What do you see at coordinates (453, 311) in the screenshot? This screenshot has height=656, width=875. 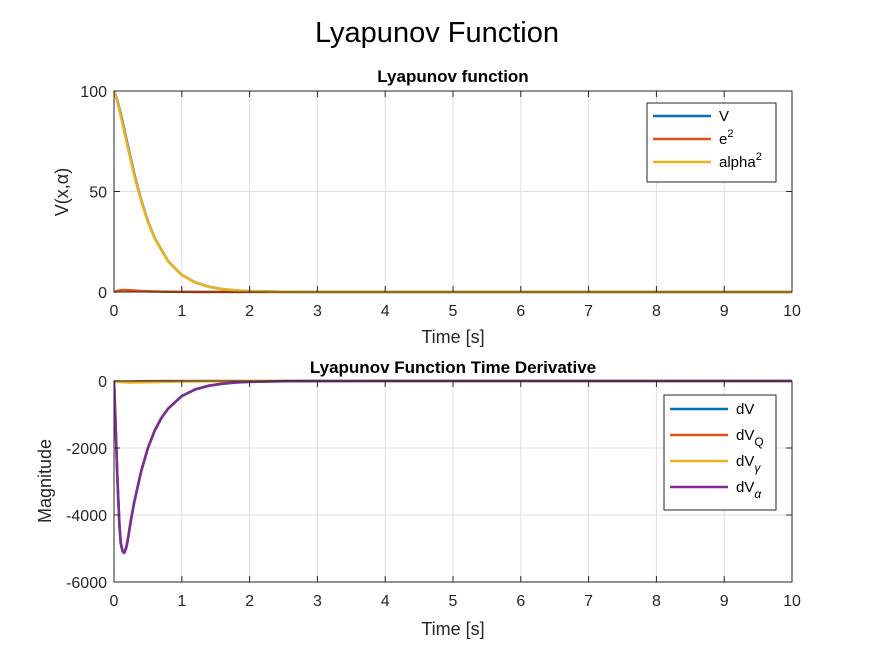 I see `top-x-tick-label: 5` at bounding box center [453, 311].